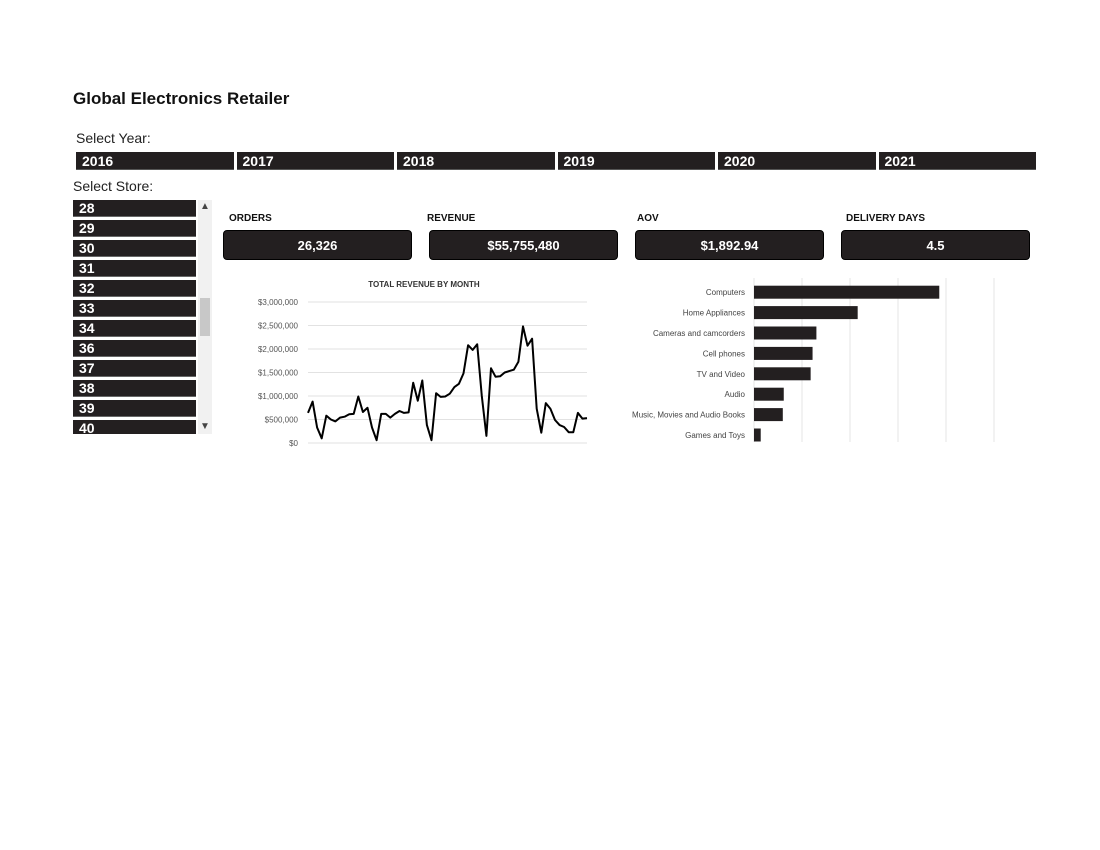  I want to click on bar-chart-grid, so click(874, 360).